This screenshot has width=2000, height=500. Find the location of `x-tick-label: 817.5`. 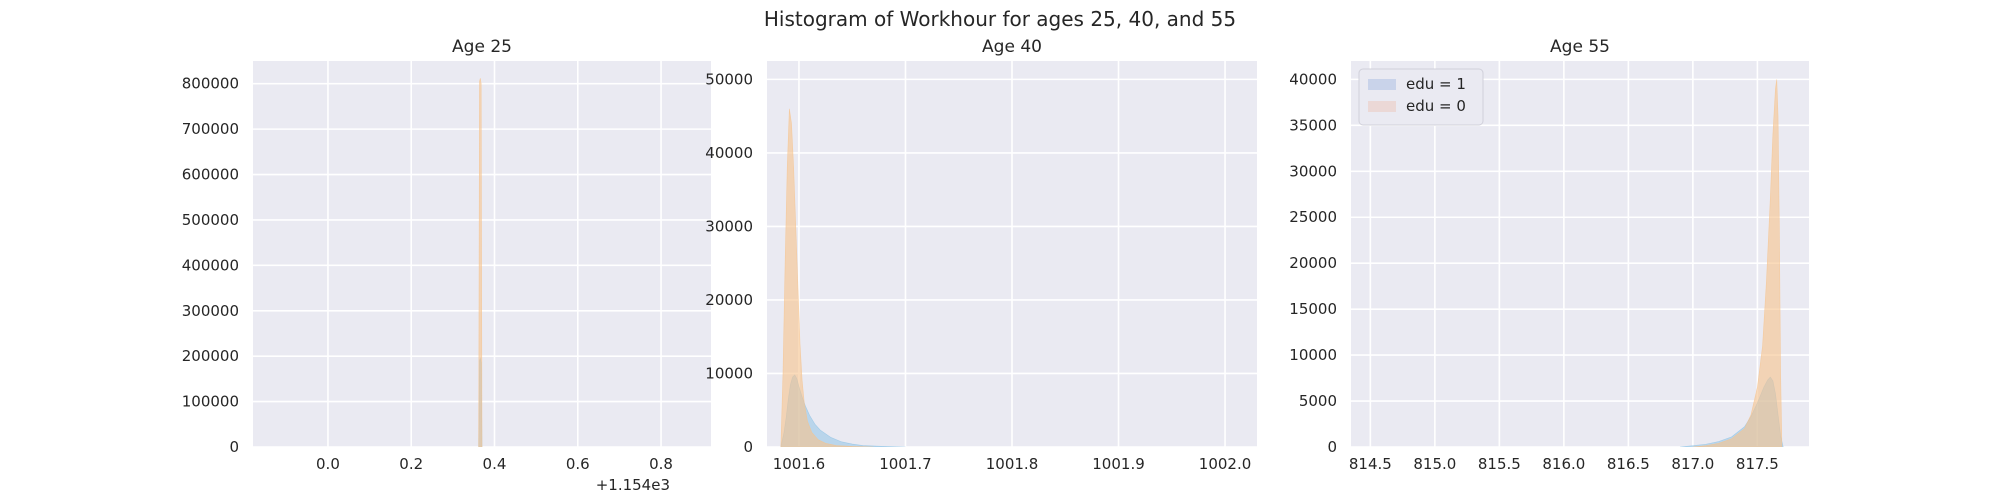

x-tick-label: 817.5 is located at coordinates (1757, 464).